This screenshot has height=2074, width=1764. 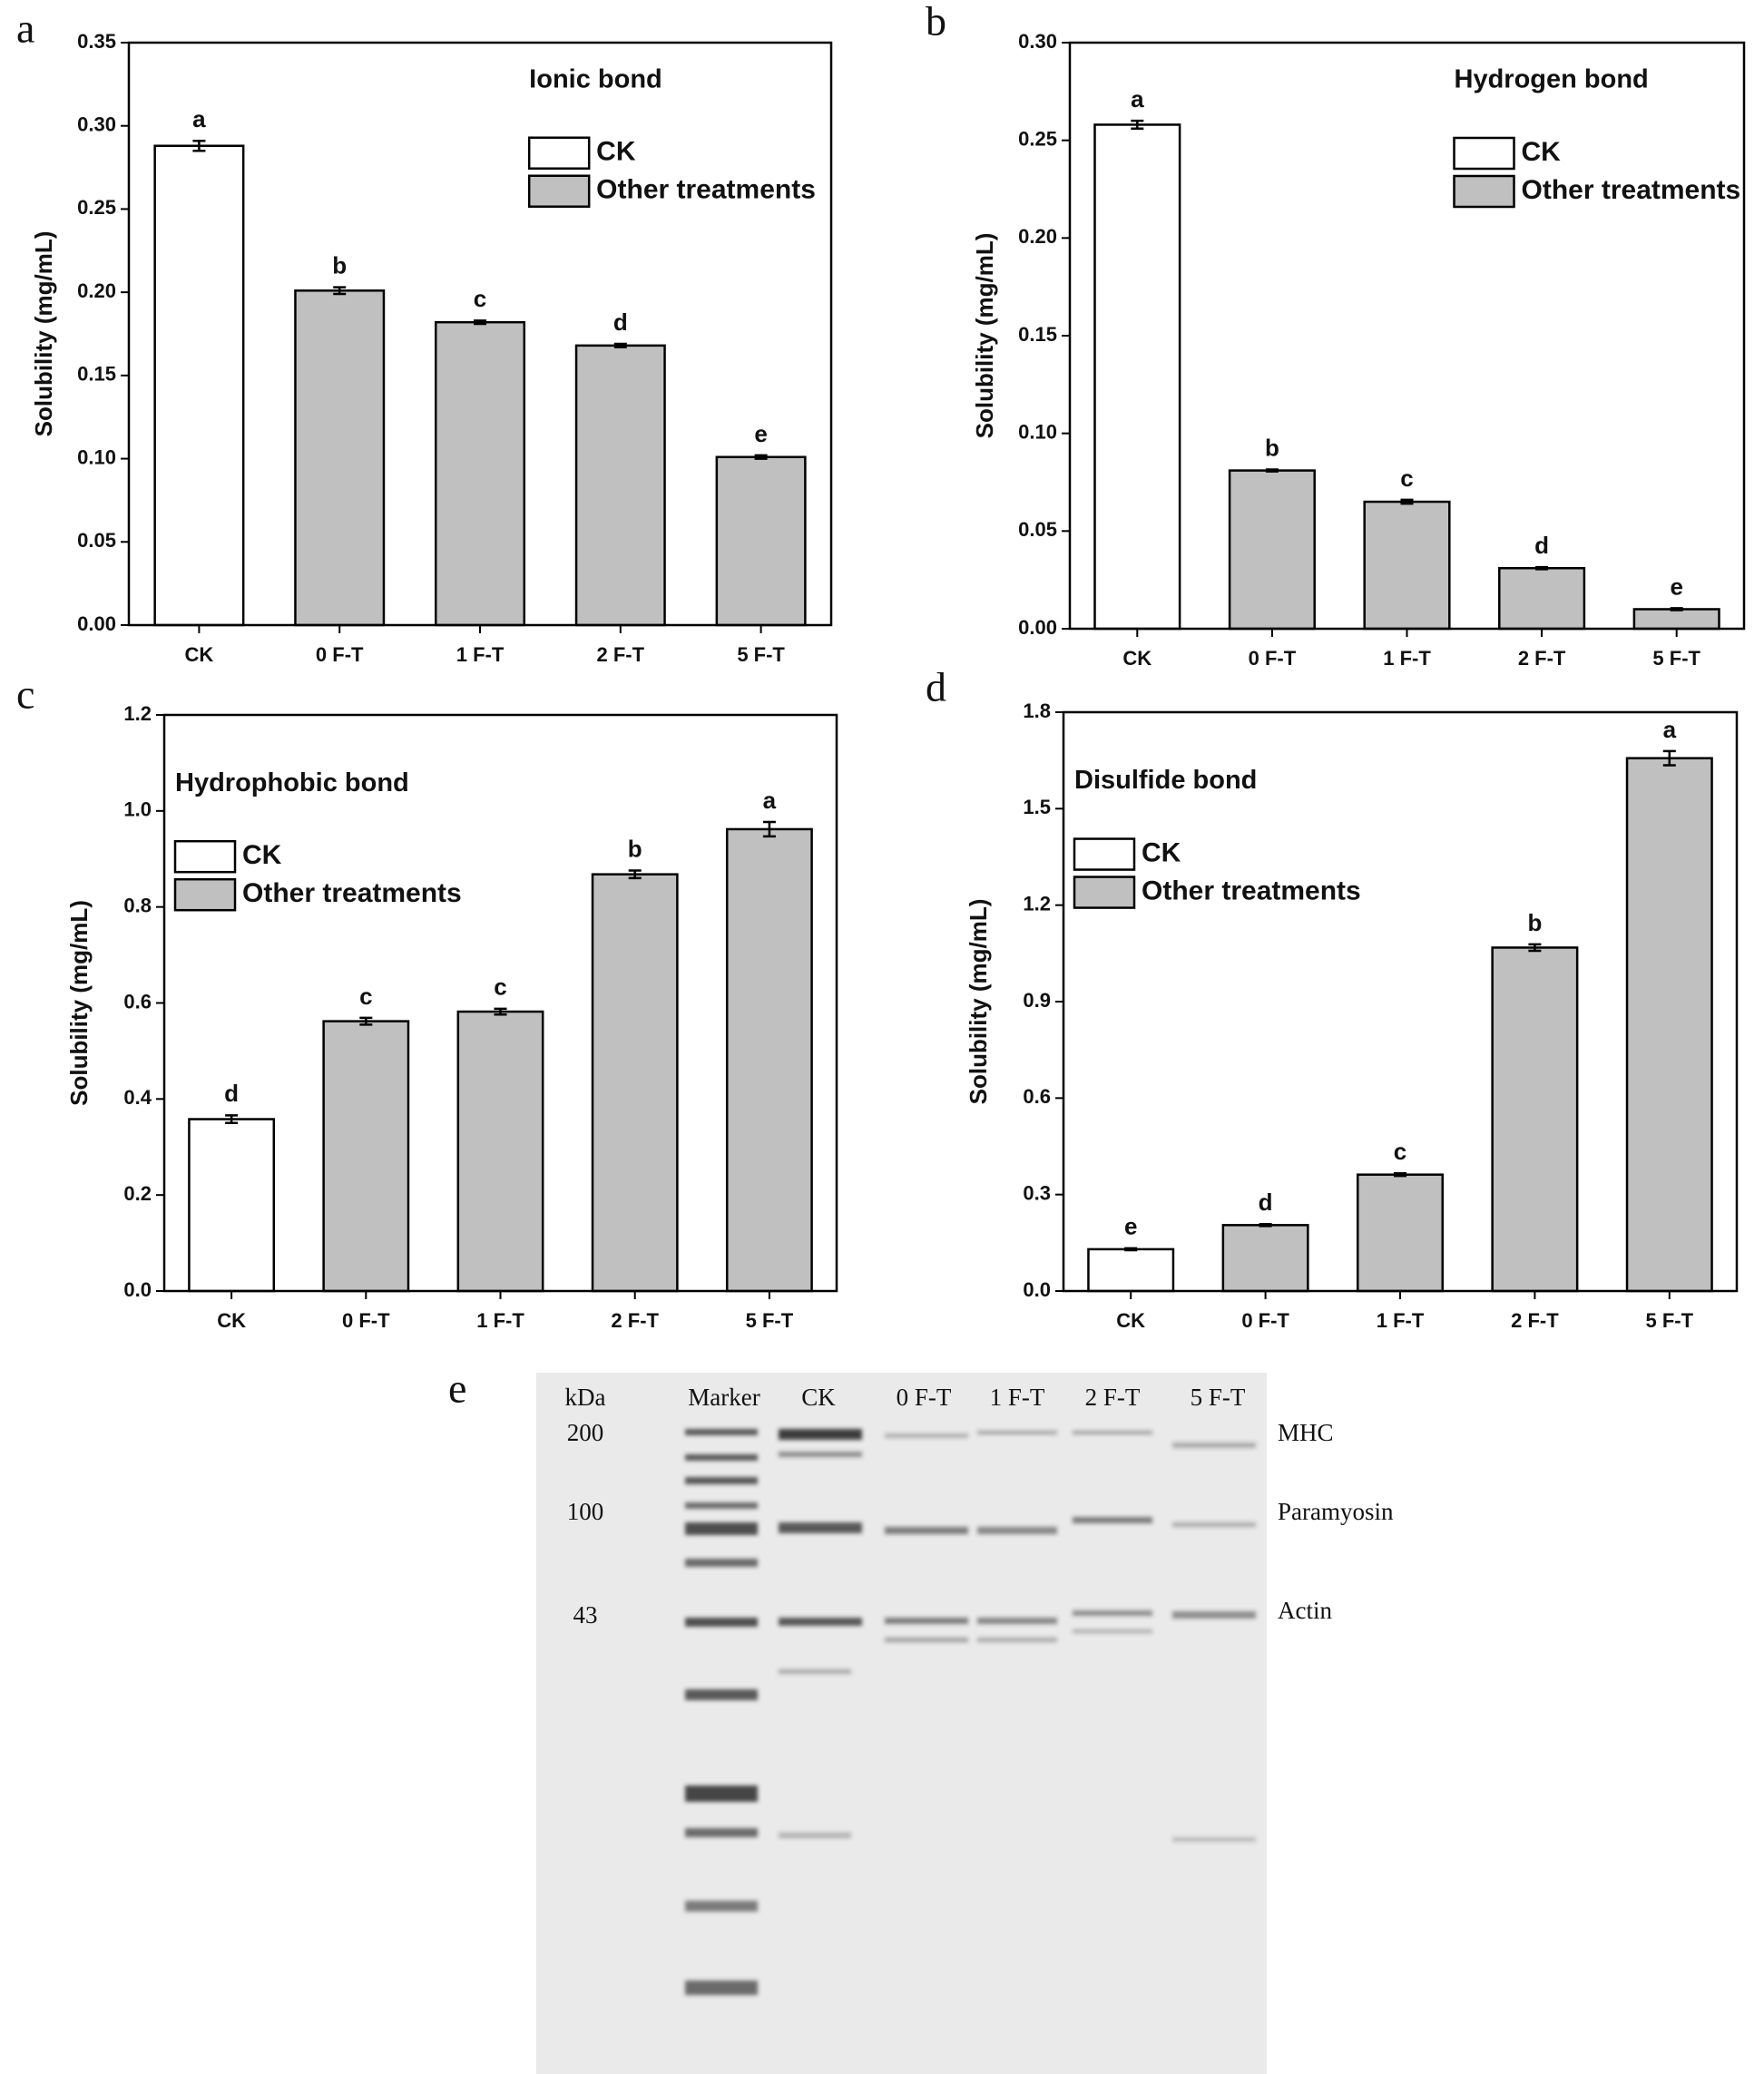 What do you see at coordinates (1037, 1192) in the screenshot?
I see `y-tick-label: 0.3` at bounding box center [1037, 1192].